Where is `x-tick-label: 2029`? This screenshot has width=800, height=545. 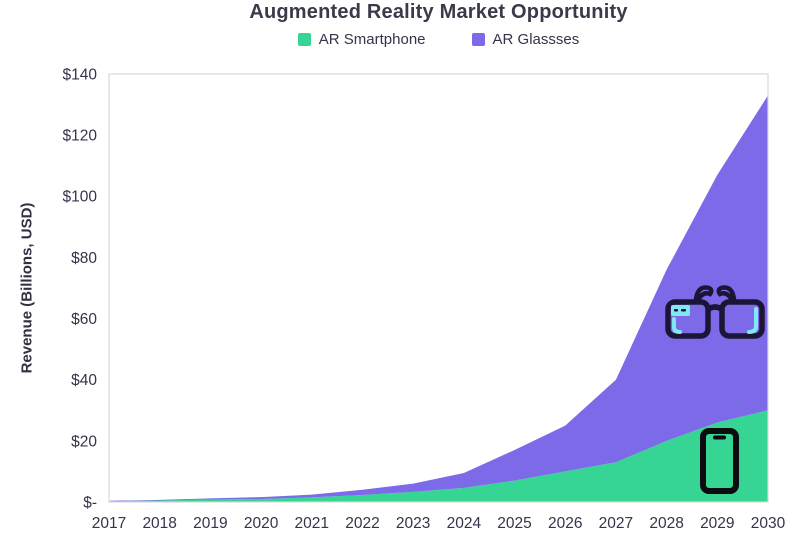
x-tick-label: 2029 is located at coordinates (717, 523).